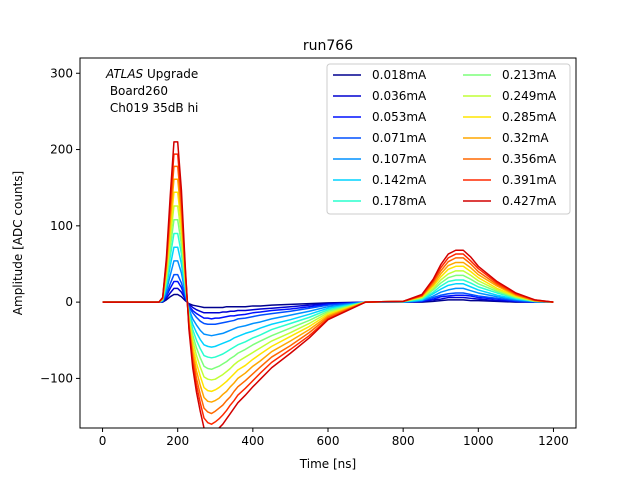 Image resolution: width=640 pixels, height=480 pixels. I want to click on y-axis-label: Amplitude [ADC counts], so click(18, 243).